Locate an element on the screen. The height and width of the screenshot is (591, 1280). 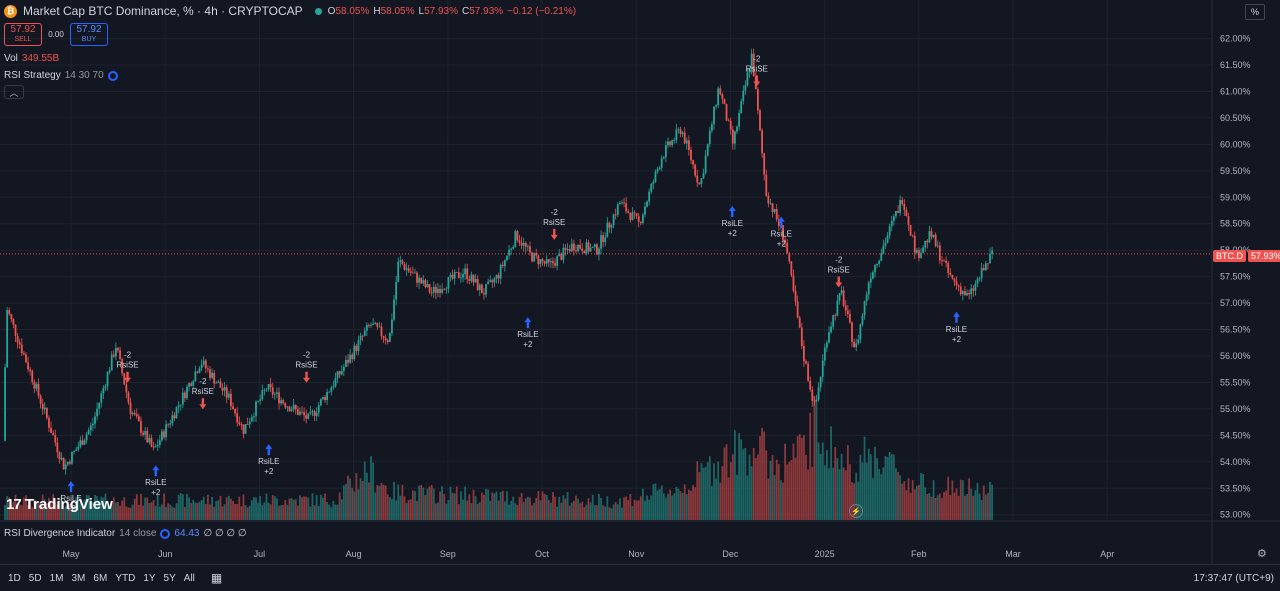
clock: 17:37:47 (UTC+9) is located at coordinates (1233, 578).